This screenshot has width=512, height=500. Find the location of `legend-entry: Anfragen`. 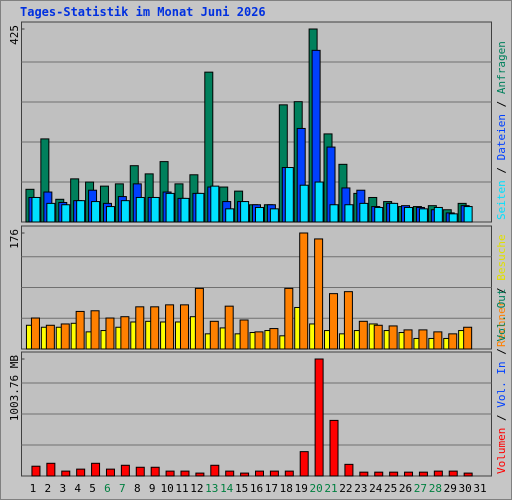

legend-entry: Anfragen is located at coordinates (501, 67).